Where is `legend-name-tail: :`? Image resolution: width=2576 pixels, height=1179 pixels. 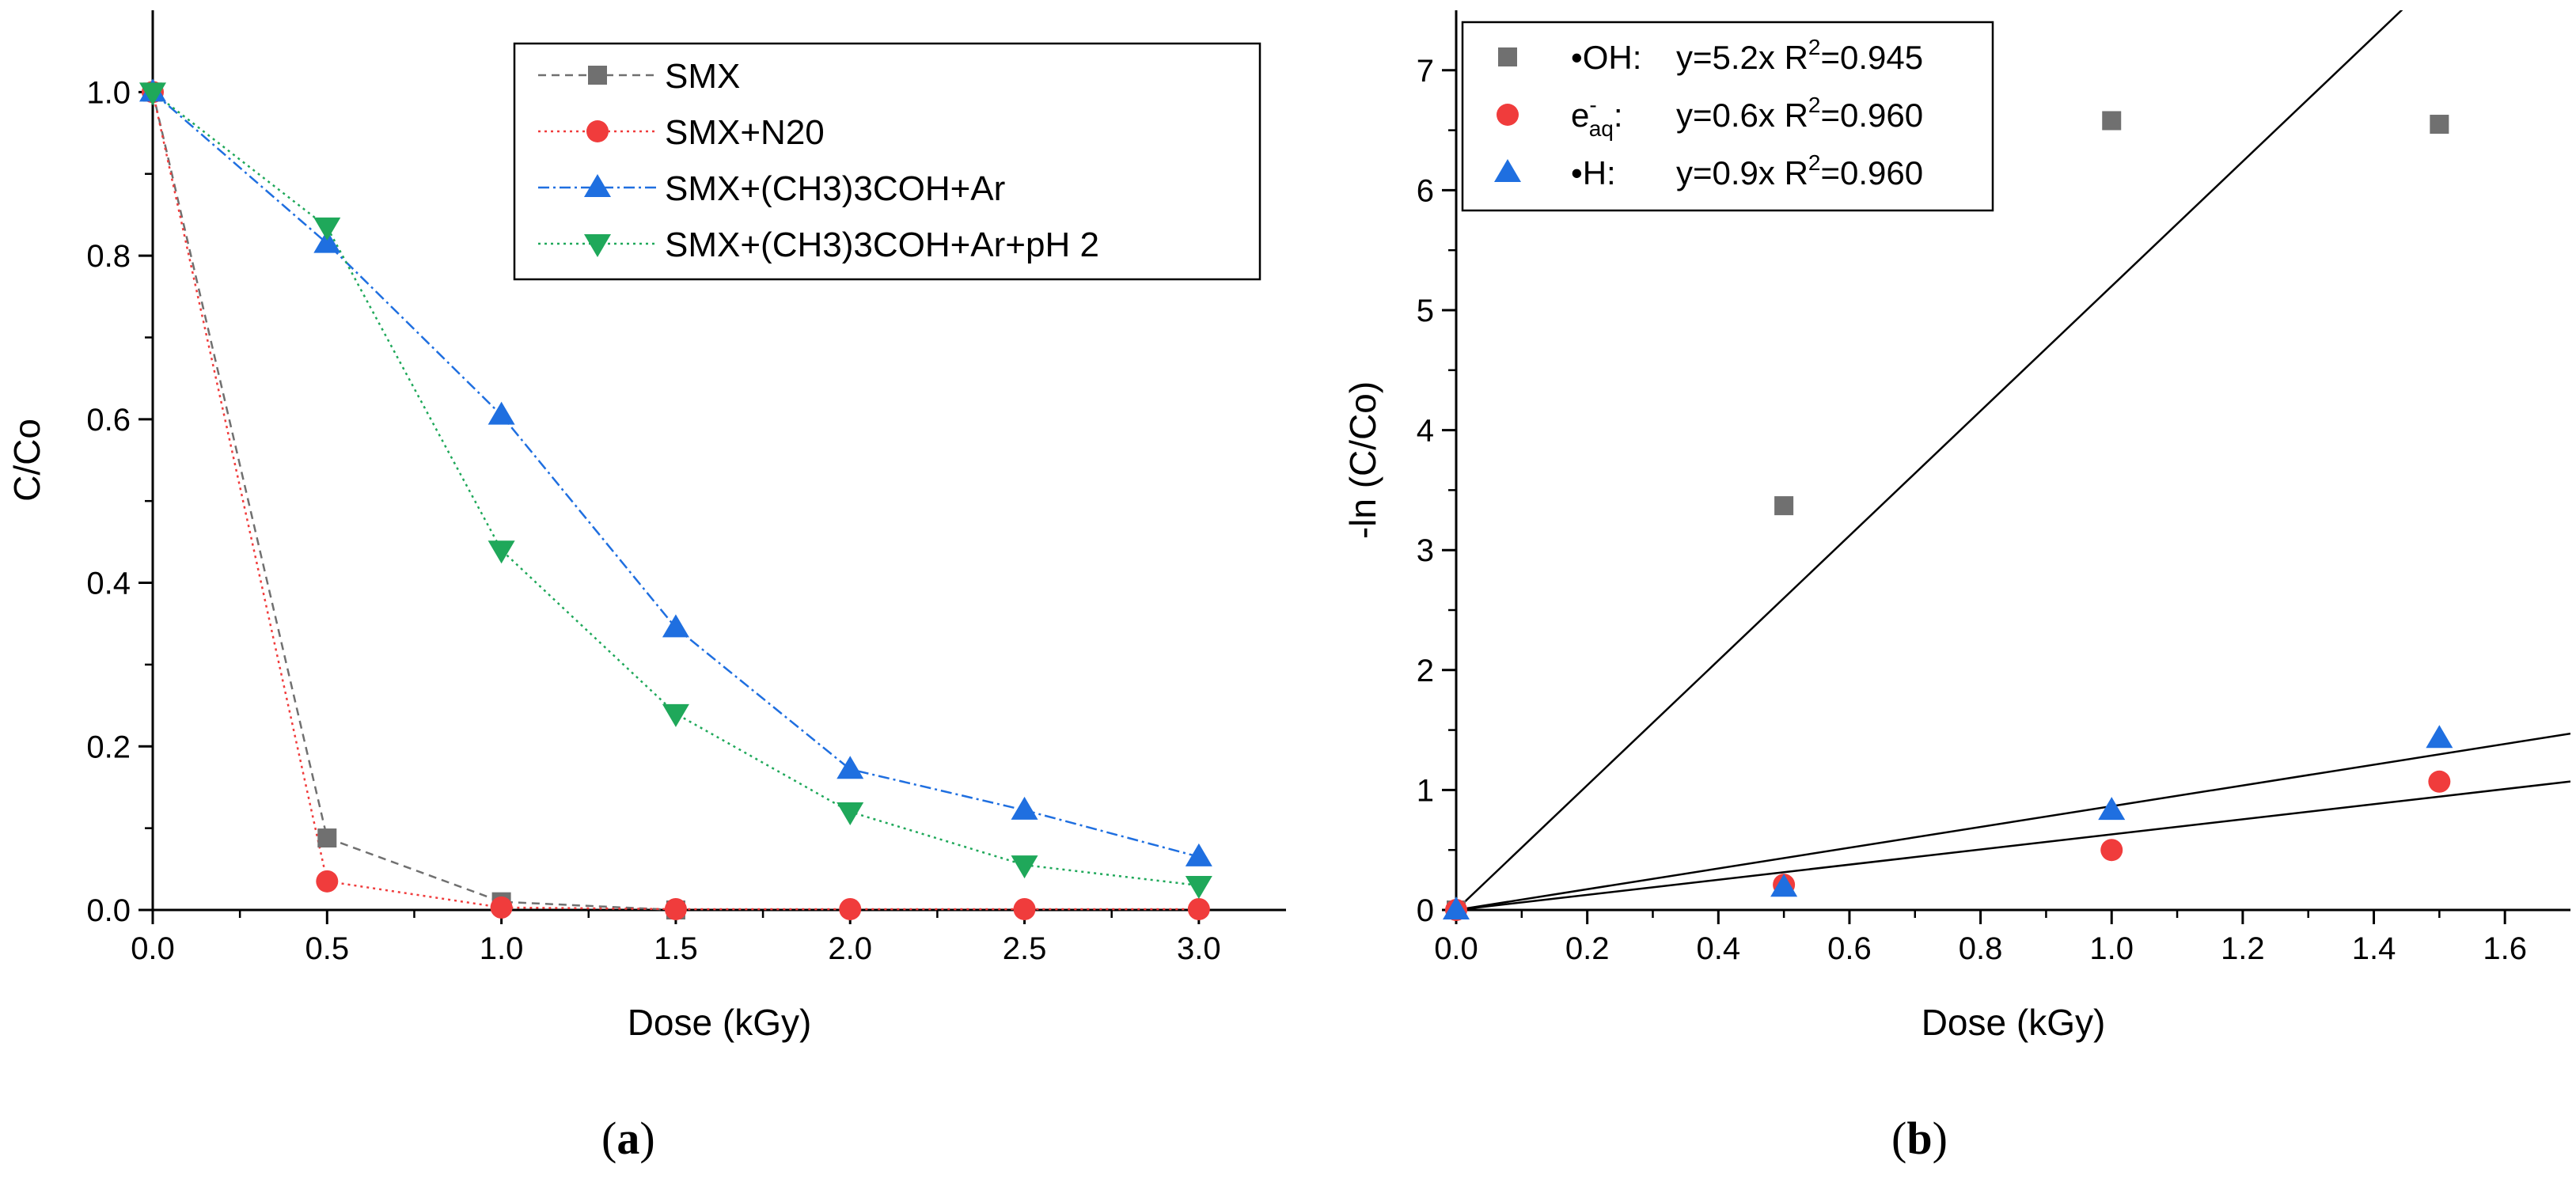 legend-name-tail: : is located at coordinates (1618, 115).